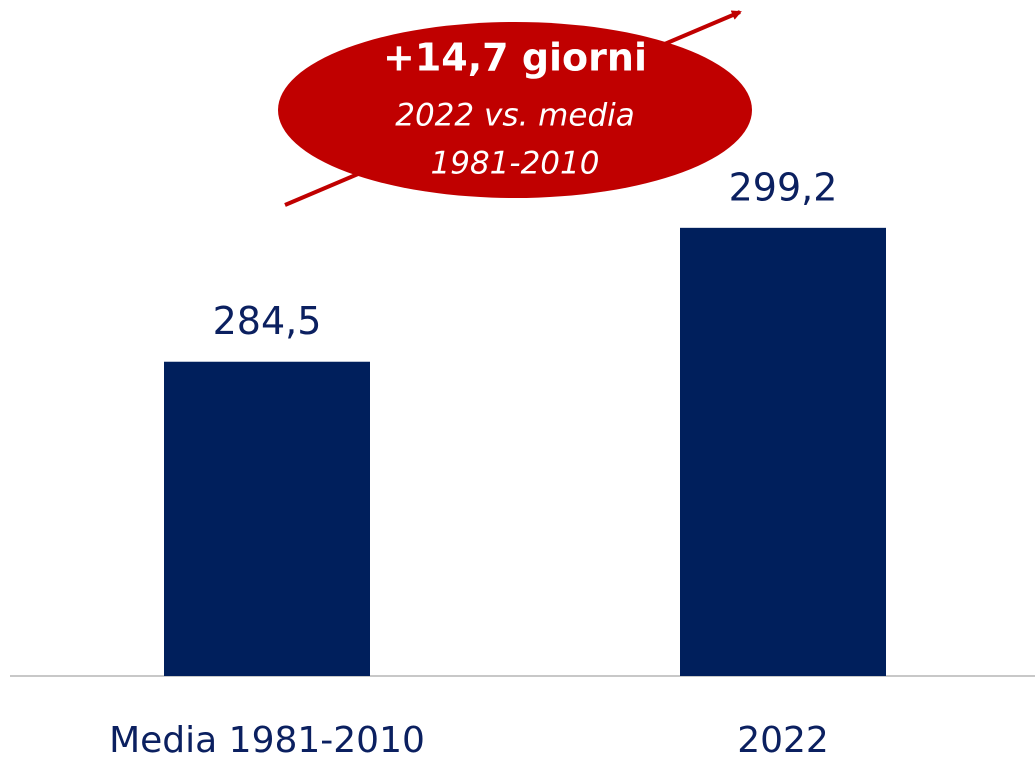 The width and height of the screenshot is (1035, 759). Describe the element at coordinates (783, 739) in the screenshot. I see `x-tick-label: 2022` at that location.